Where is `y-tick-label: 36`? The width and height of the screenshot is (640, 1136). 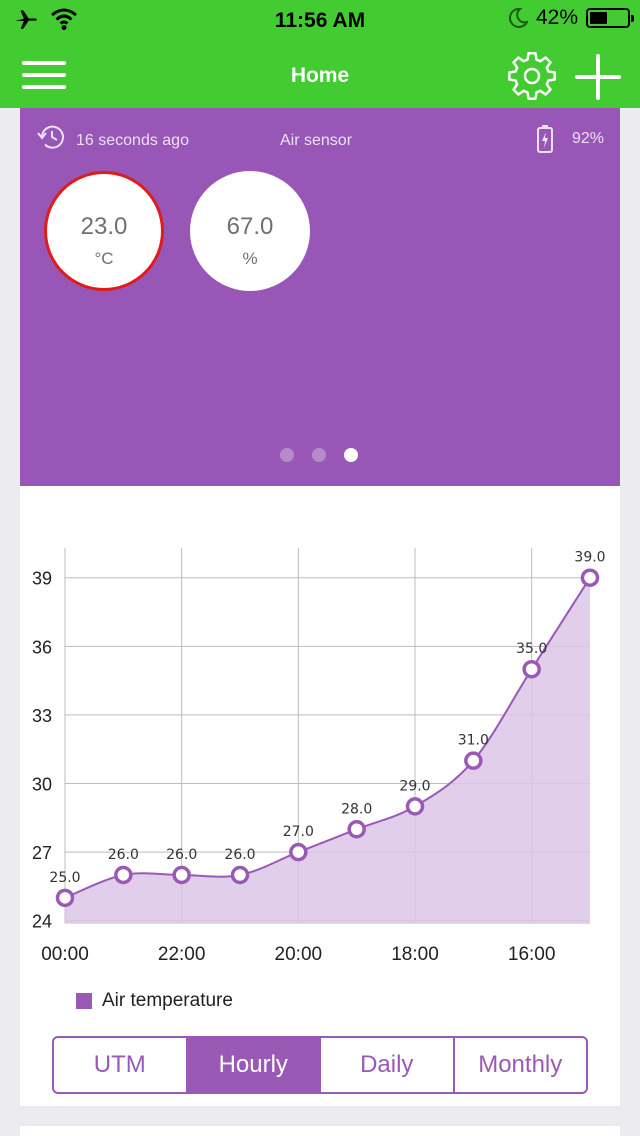 y-tick-label: 36 is located at coordinates (42, 647).